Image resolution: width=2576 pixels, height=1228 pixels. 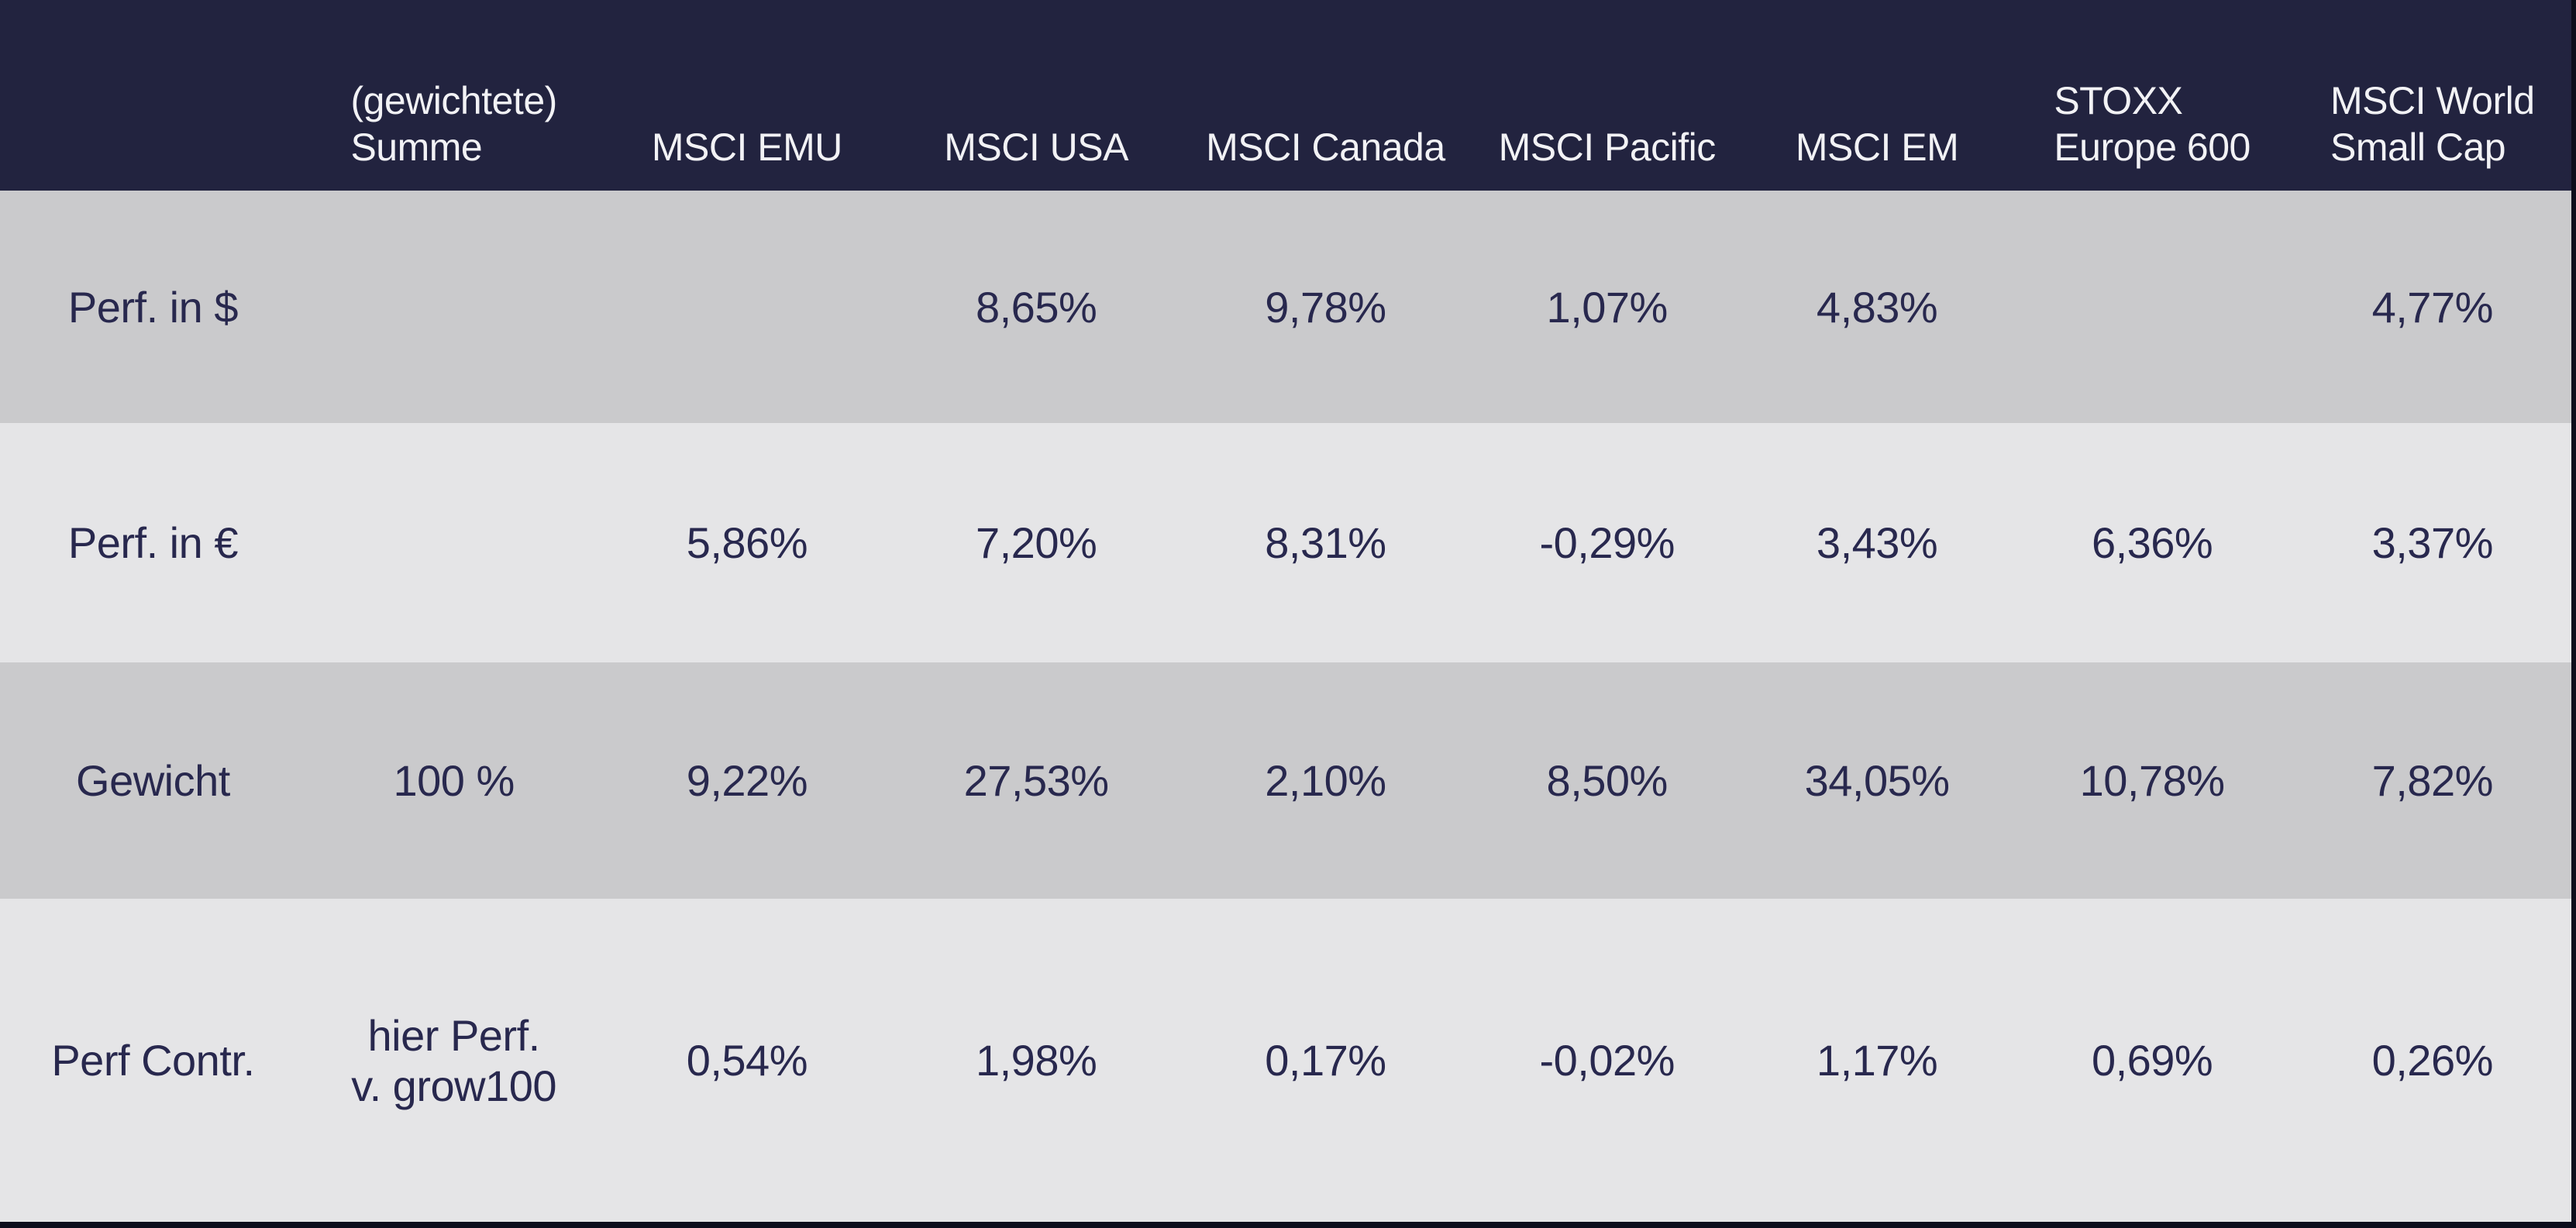 What do you see at coordinates (1325, 542) in the screenshot?
I see `cell-msci-canada: 8,31%` at bounding box center [1325, 542].